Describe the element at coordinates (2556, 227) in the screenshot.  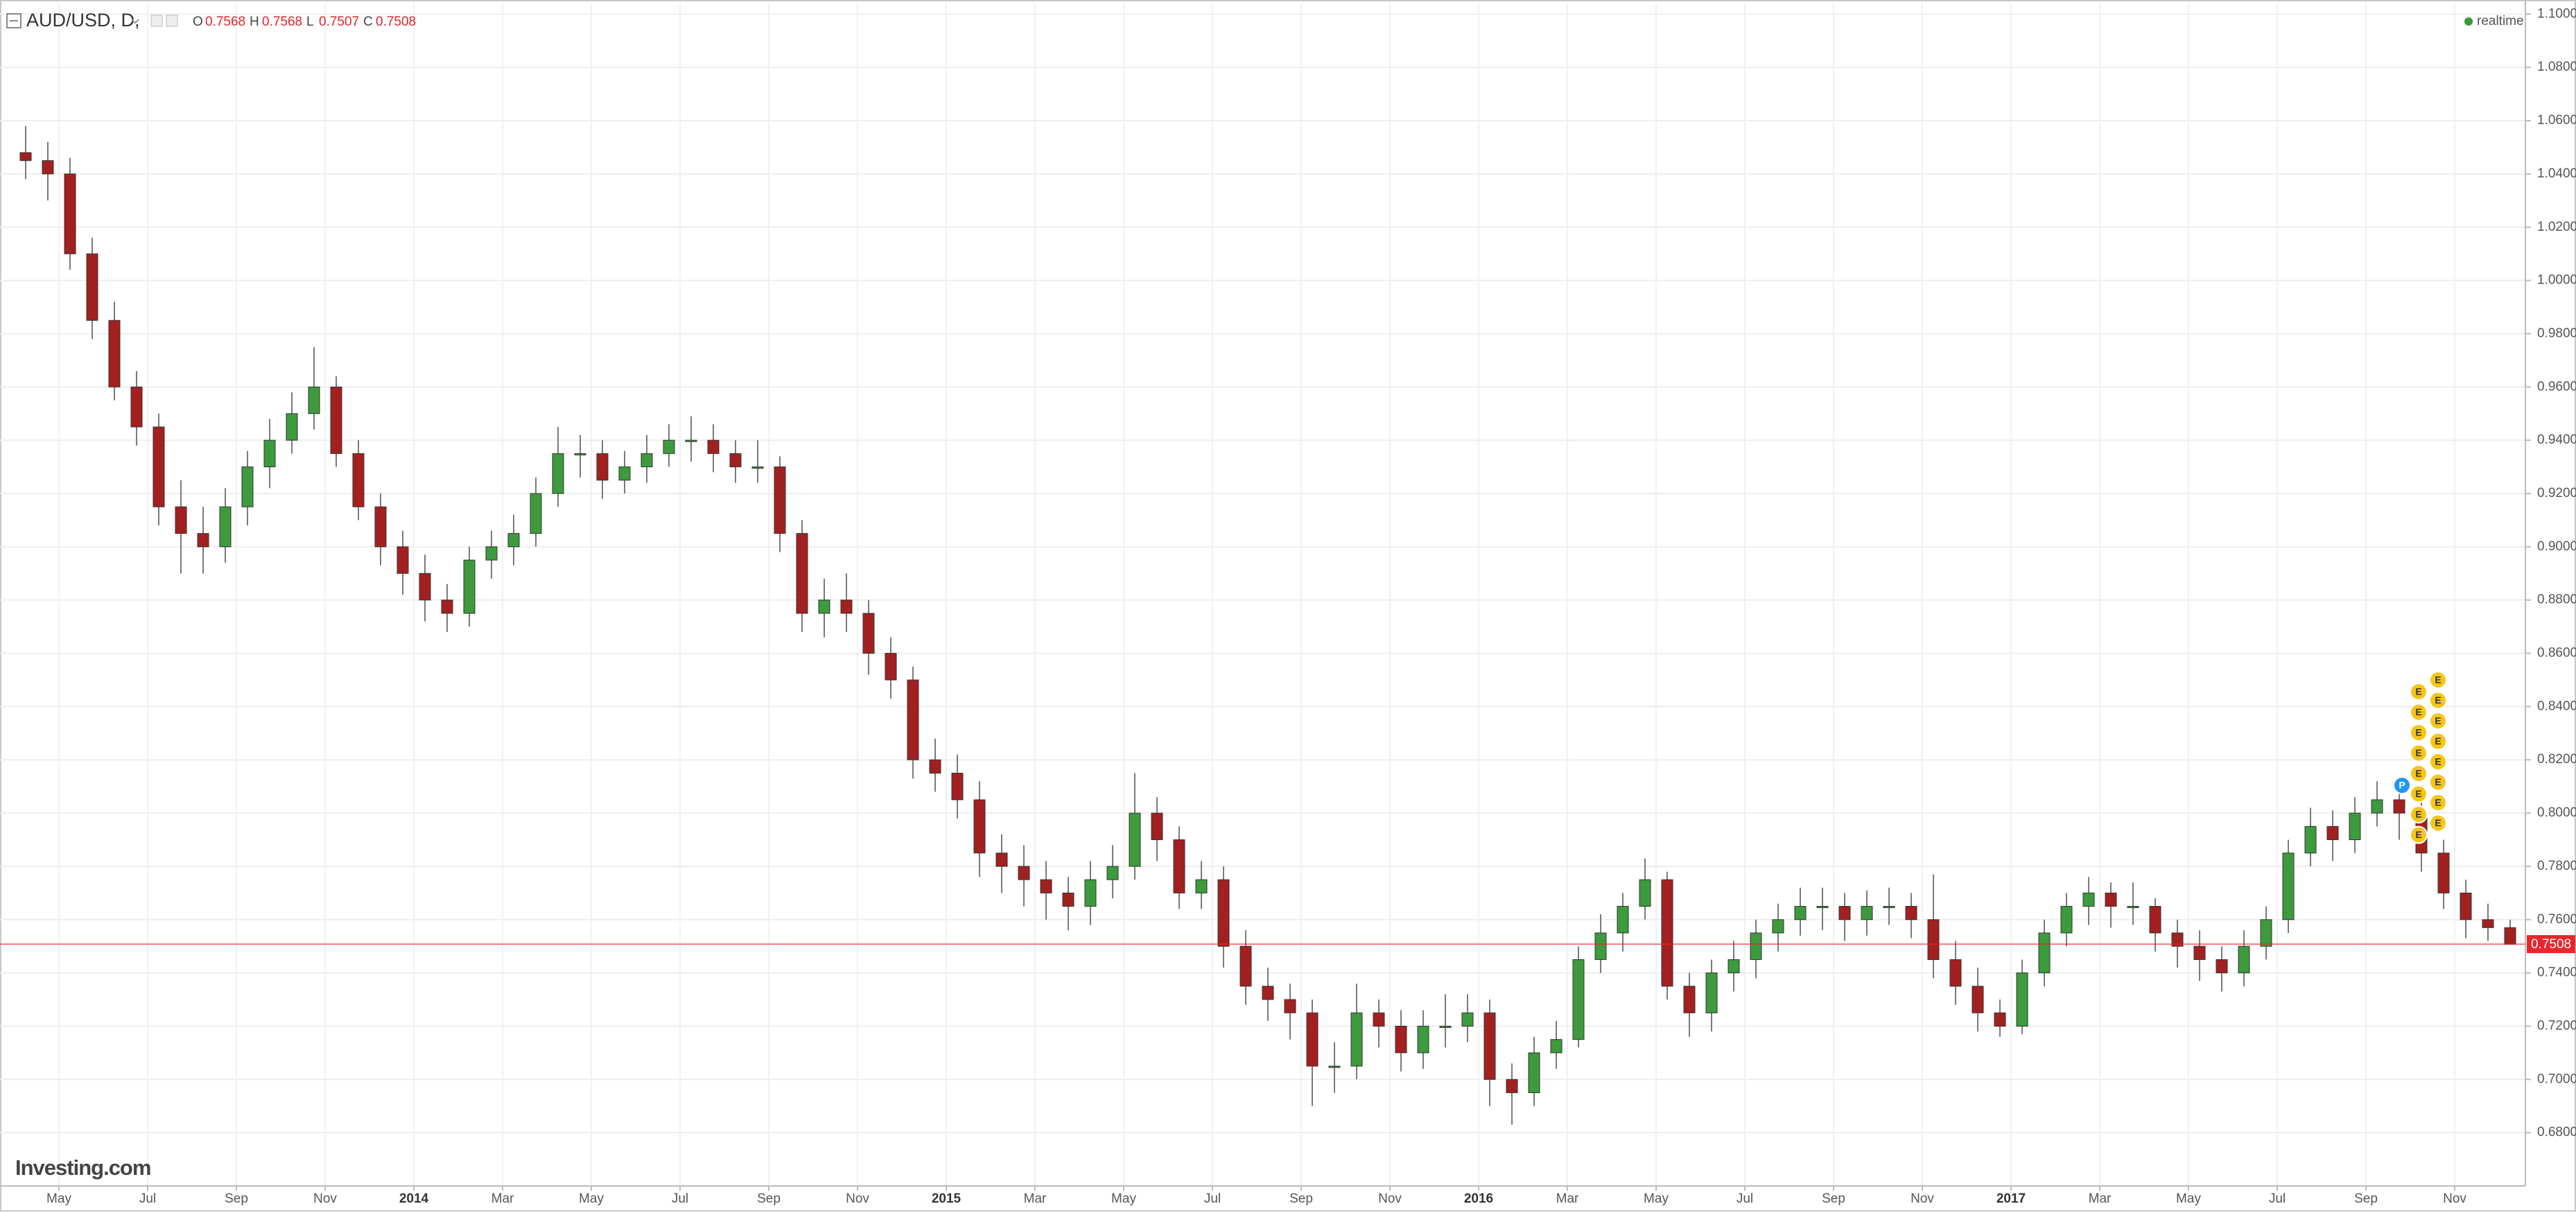
I see `y-tick-label: 1.0200` at that location.